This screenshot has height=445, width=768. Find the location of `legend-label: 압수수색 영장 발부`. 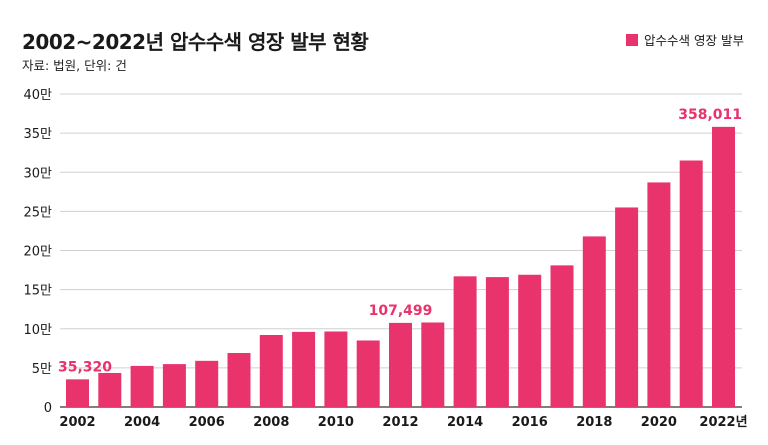

legend-label: 압수수색 영장 발부 is located at coordinates (694, 40).